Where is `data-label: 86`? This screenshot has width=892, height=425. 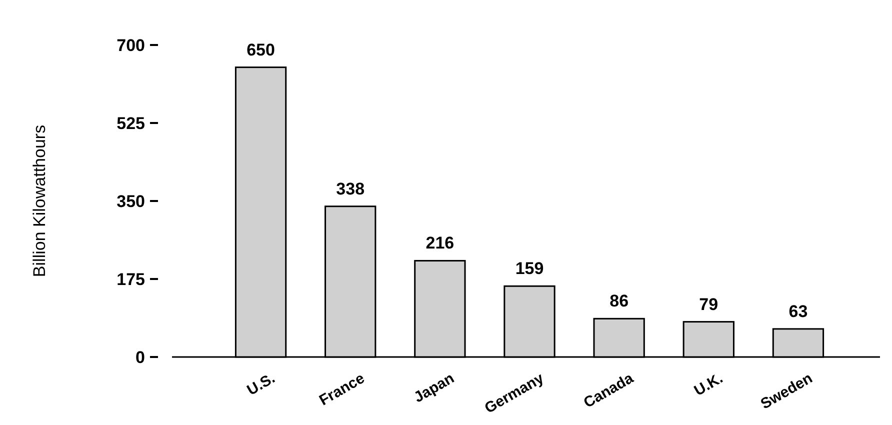
data-label: 86 is located at coordinates (619, 301).